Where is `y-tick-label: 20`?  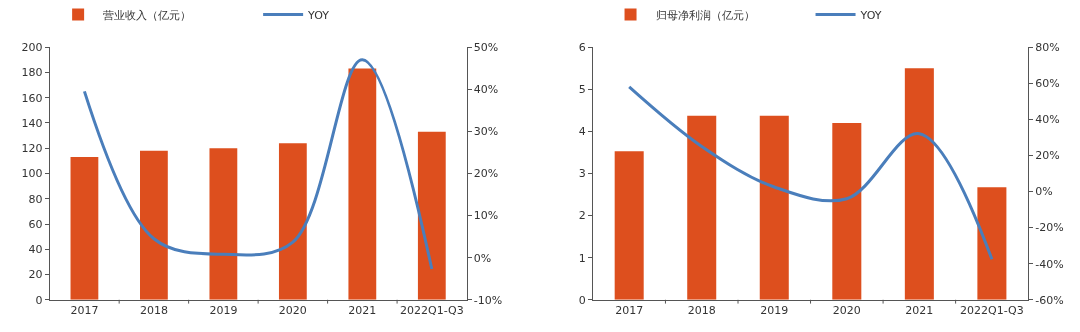
y-tick-label: 20 is located at coordinates (35, 275).